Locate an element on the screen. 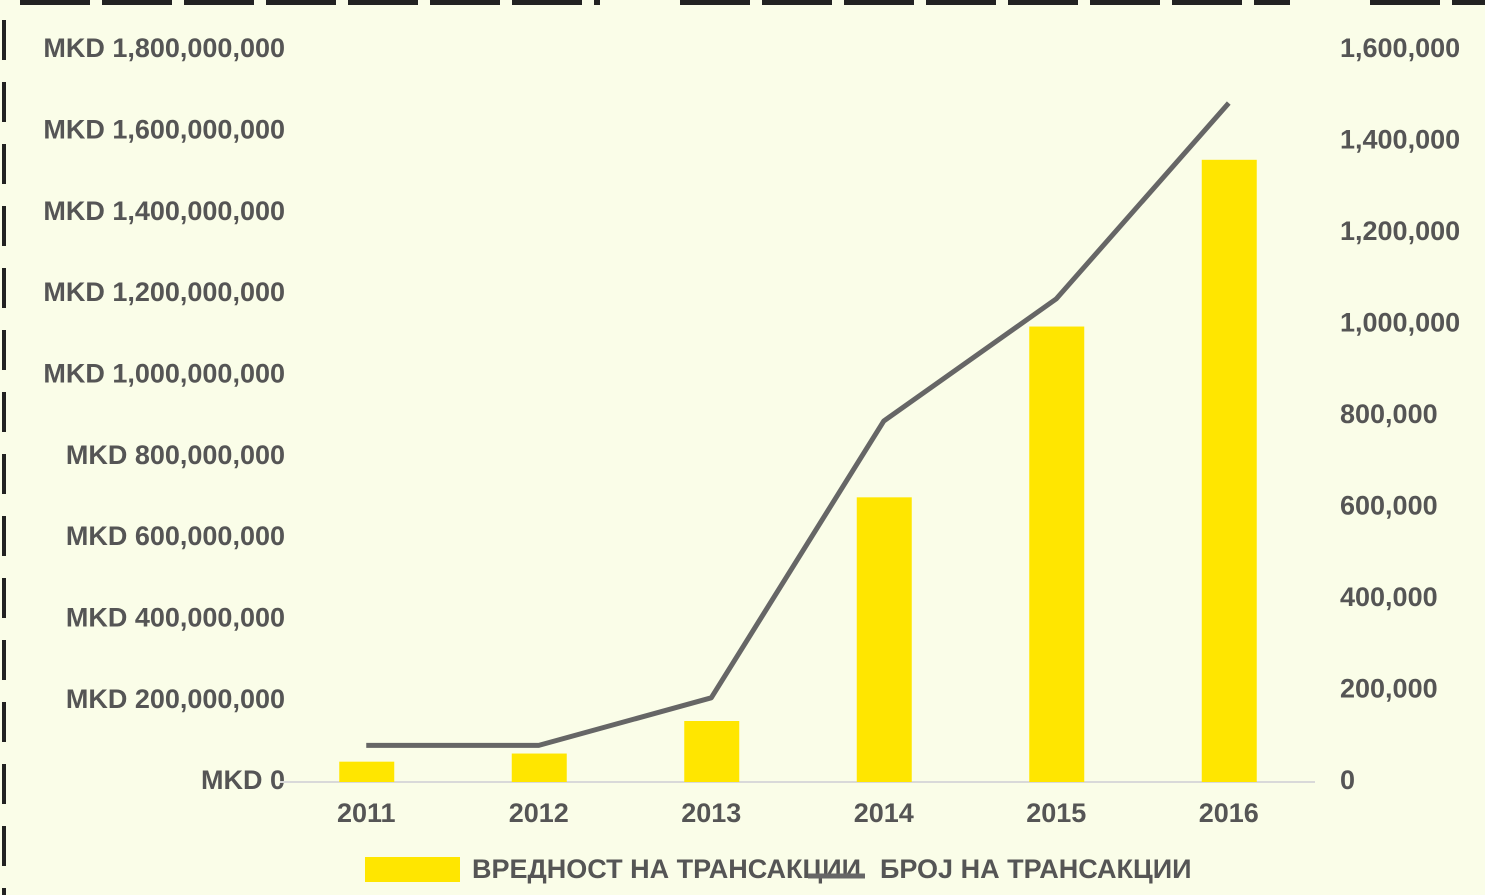  y-tick-label: MKD 1,400,000,000 is located at coordinates (164, 211).